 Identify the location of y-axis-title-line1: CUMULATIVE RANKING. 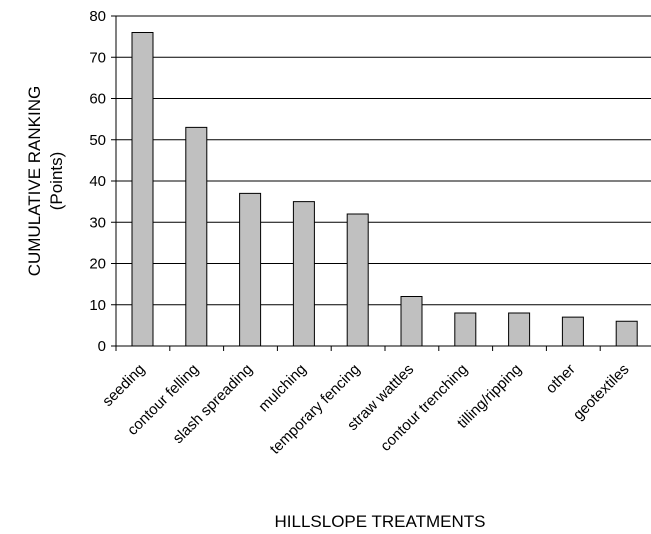
(34, 181).